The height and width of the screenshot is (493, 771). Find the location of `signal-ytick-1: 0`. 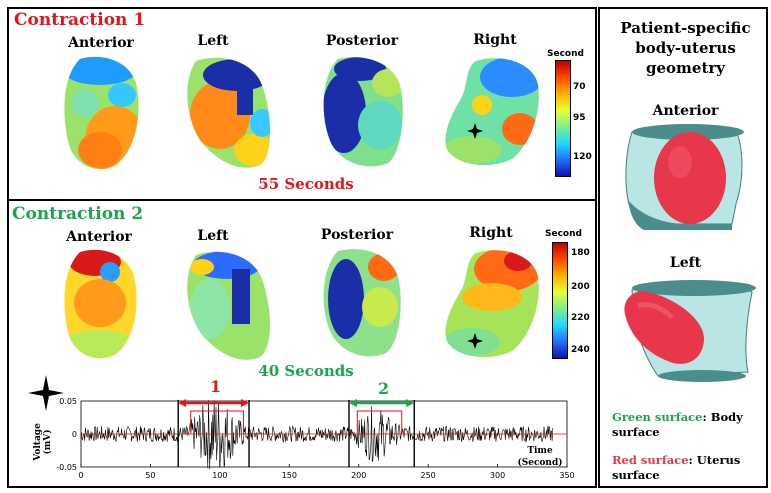

signal-ytick-1: 0 is located at coordinates (74, 434).